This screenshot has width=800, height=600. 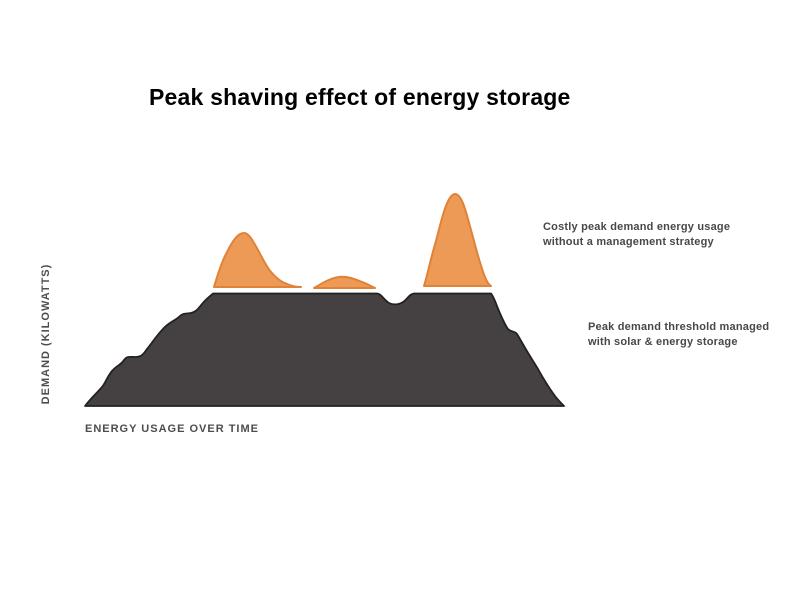 What do you see at coordinates (663, 342) in the screenshot?
I see `annotation-line: with solar & energy storage` at bounding box center [663, 342].